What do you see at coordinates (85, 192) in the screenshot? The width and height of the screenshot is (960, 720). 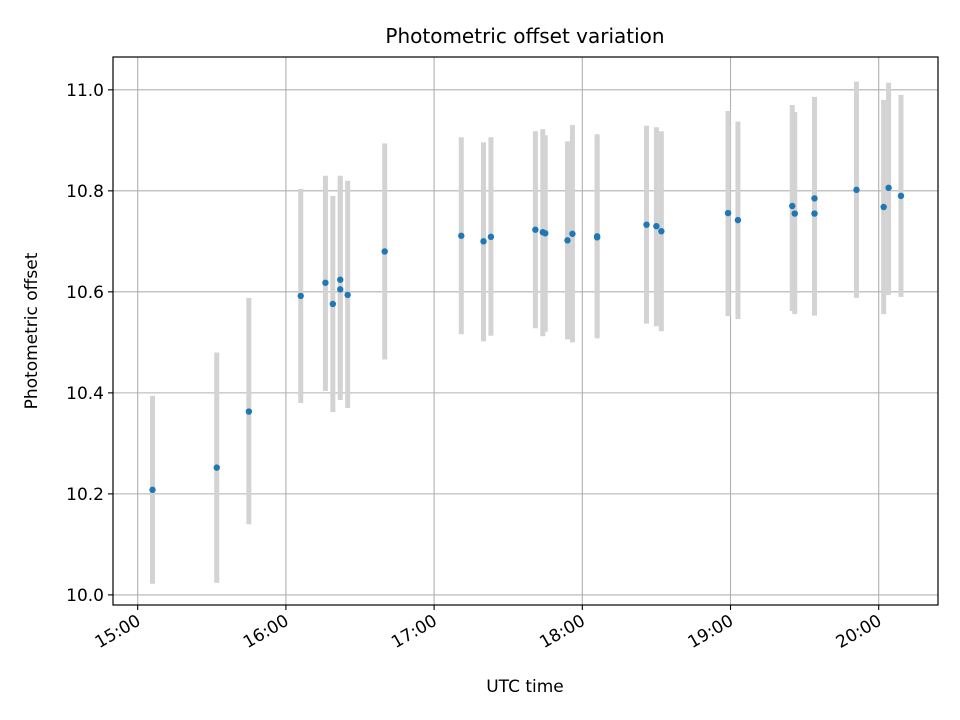 I see `y-tick-label: 10.8` at bounding box center [85, 192].